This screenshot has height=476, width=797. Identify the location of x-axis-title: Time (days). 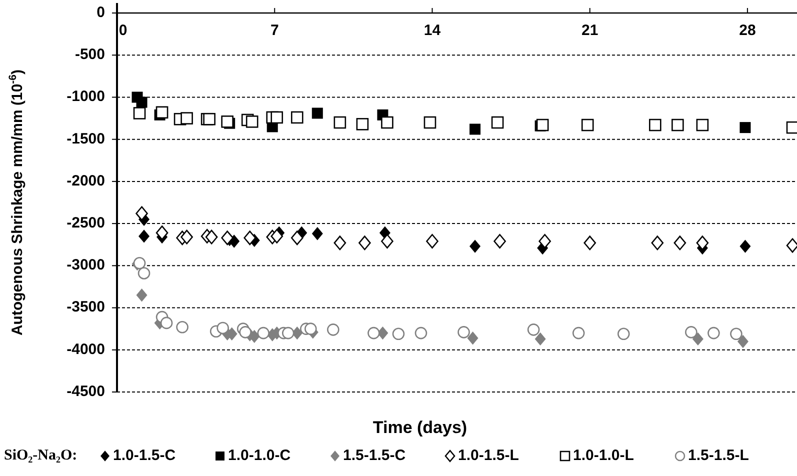
(420, 427).